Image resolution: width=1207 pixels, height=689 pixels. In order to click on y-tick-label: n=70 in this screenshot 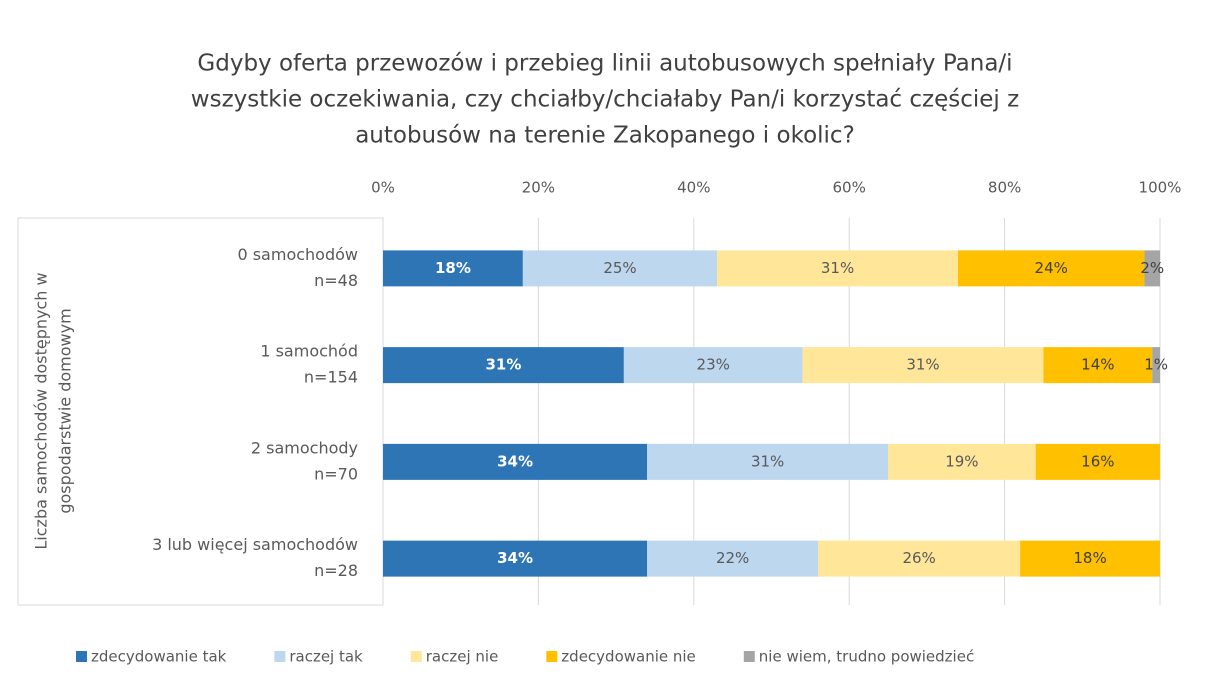, I will do `click(336, 473)`.